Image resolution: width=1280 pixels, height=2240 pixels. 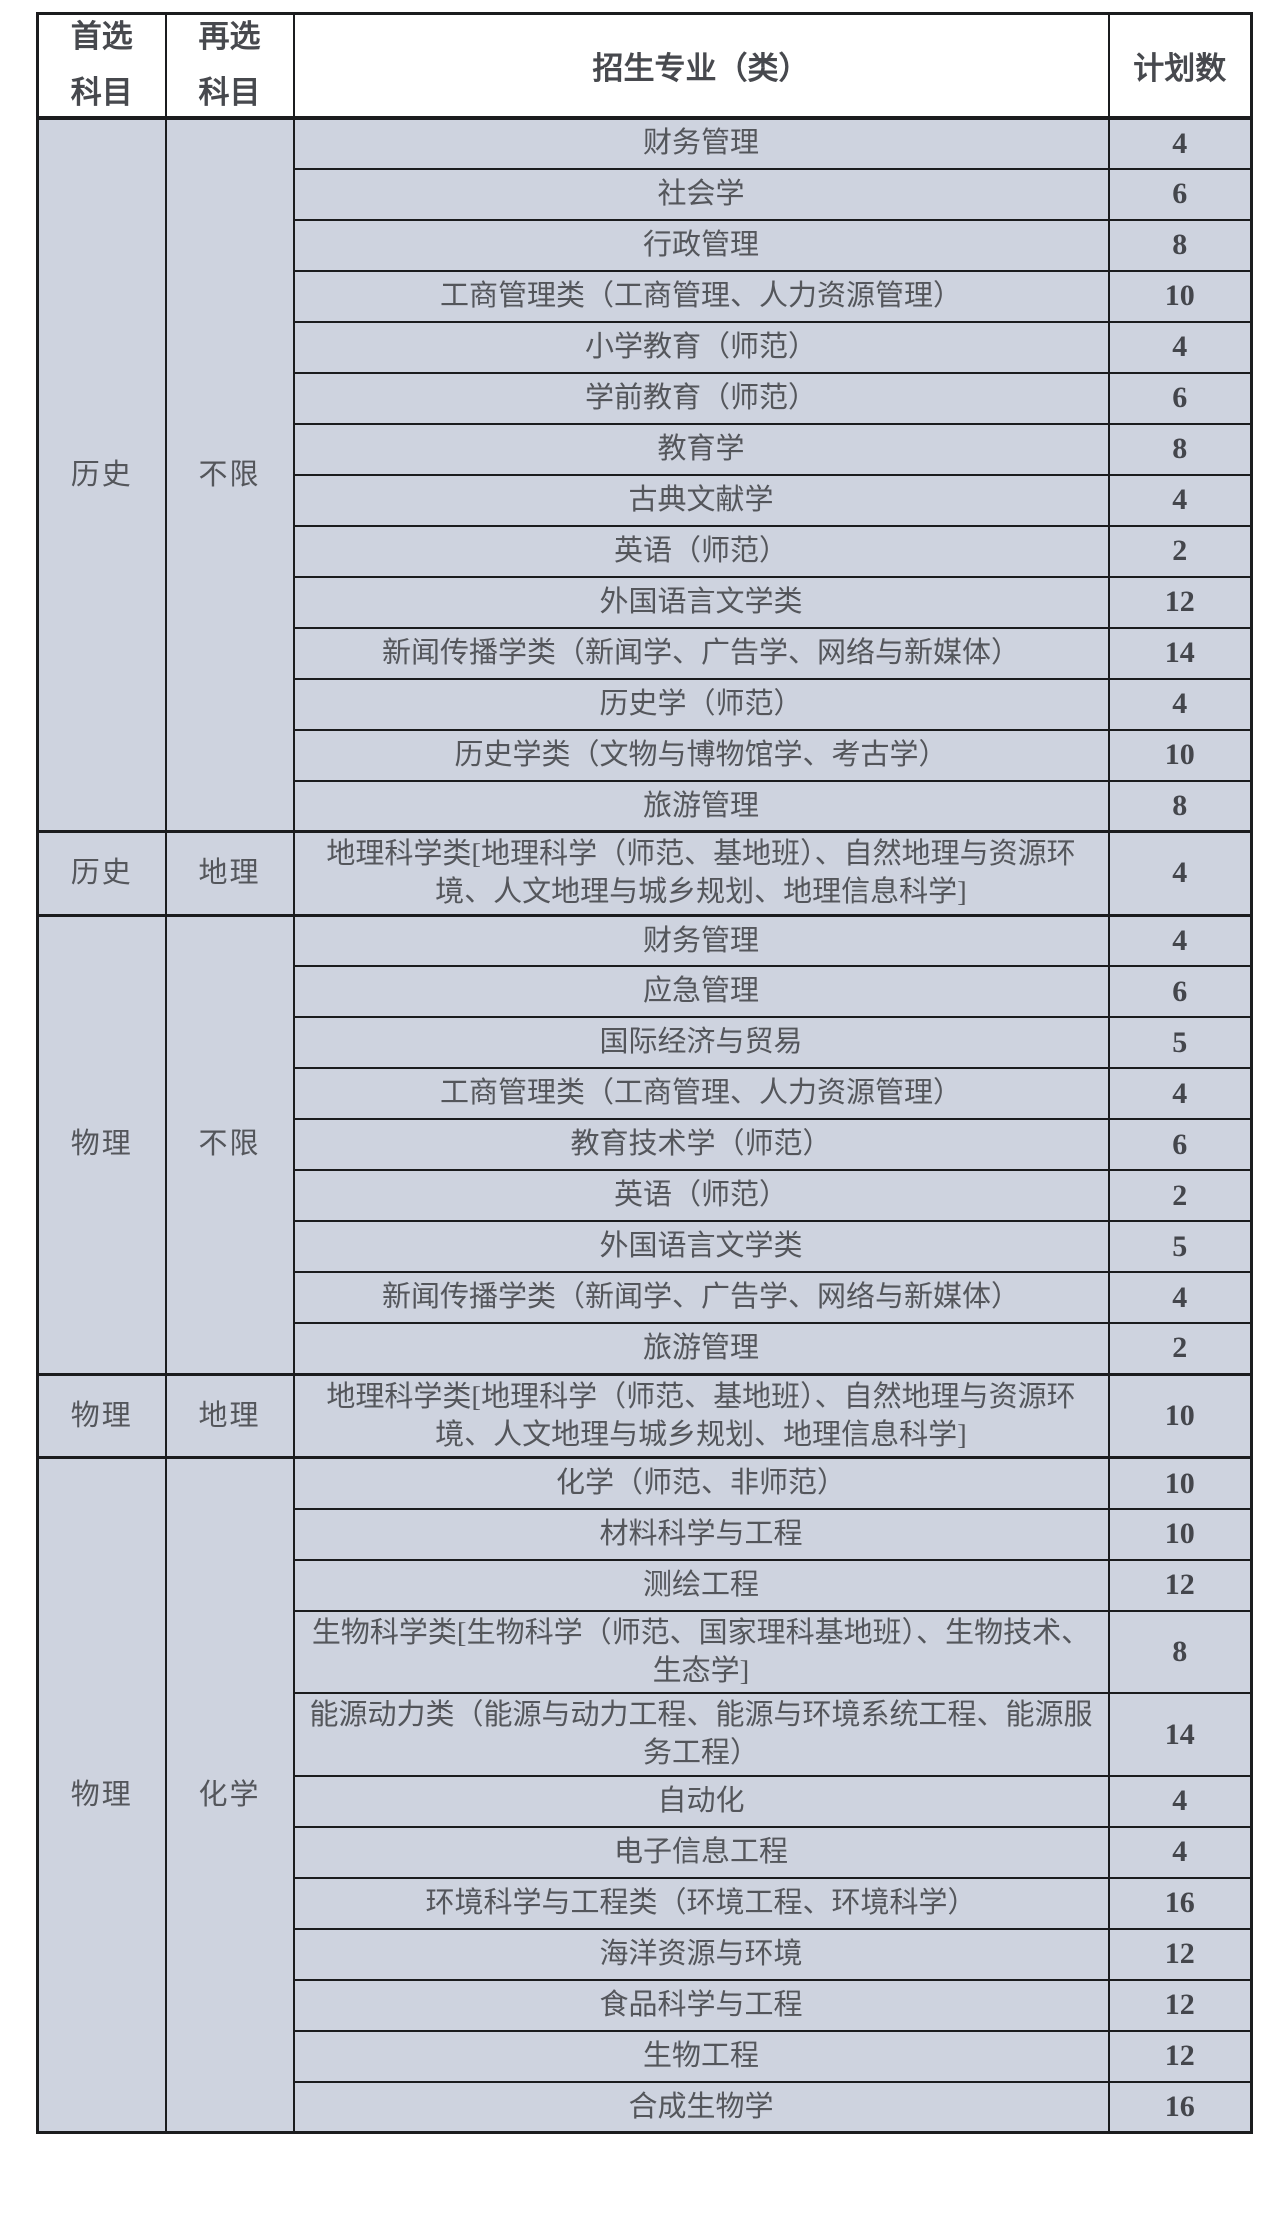 I want to click on table-row: 行政管理 8, so click(x=645, y=245).